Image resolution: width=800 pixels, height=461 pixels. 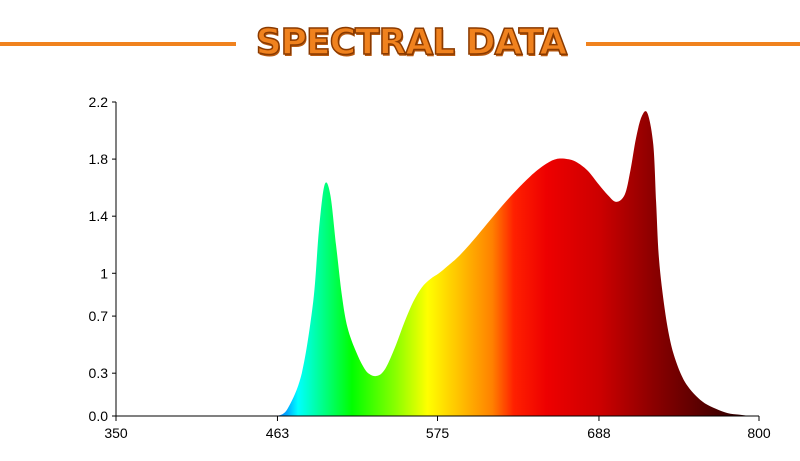 I want to click on y-tick-label: 1.4, so click(x=99, y=216).